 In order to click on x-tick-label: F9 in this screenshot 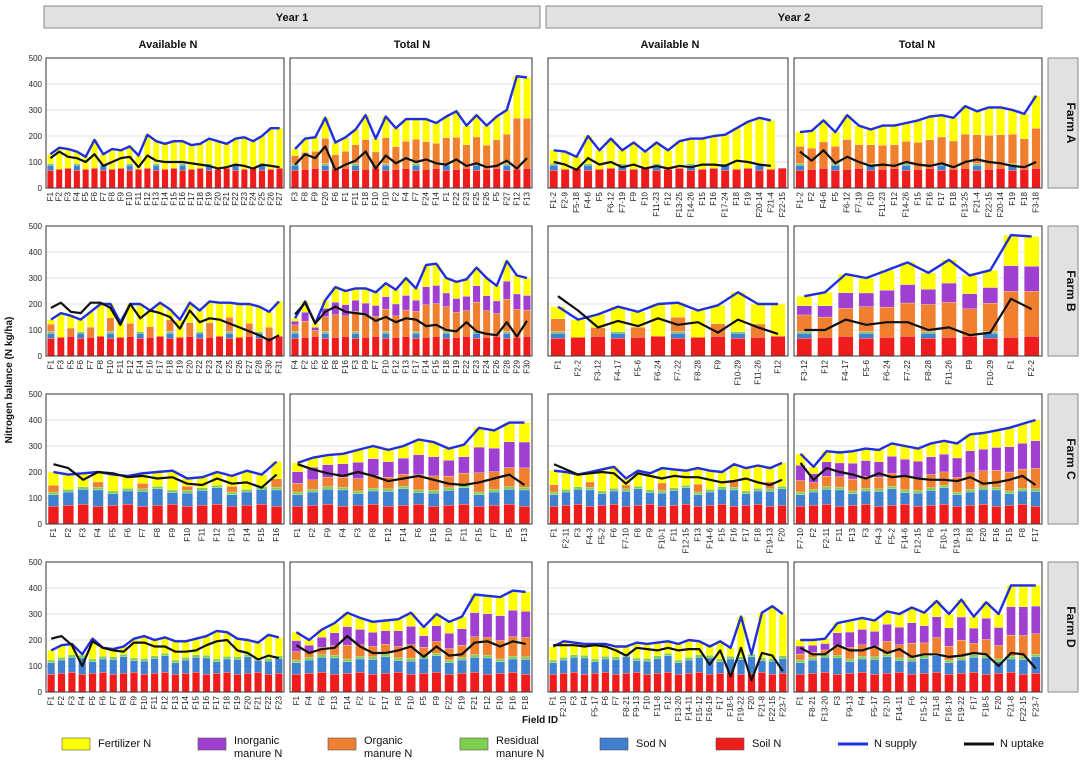, I will do `click(436, 700)`.